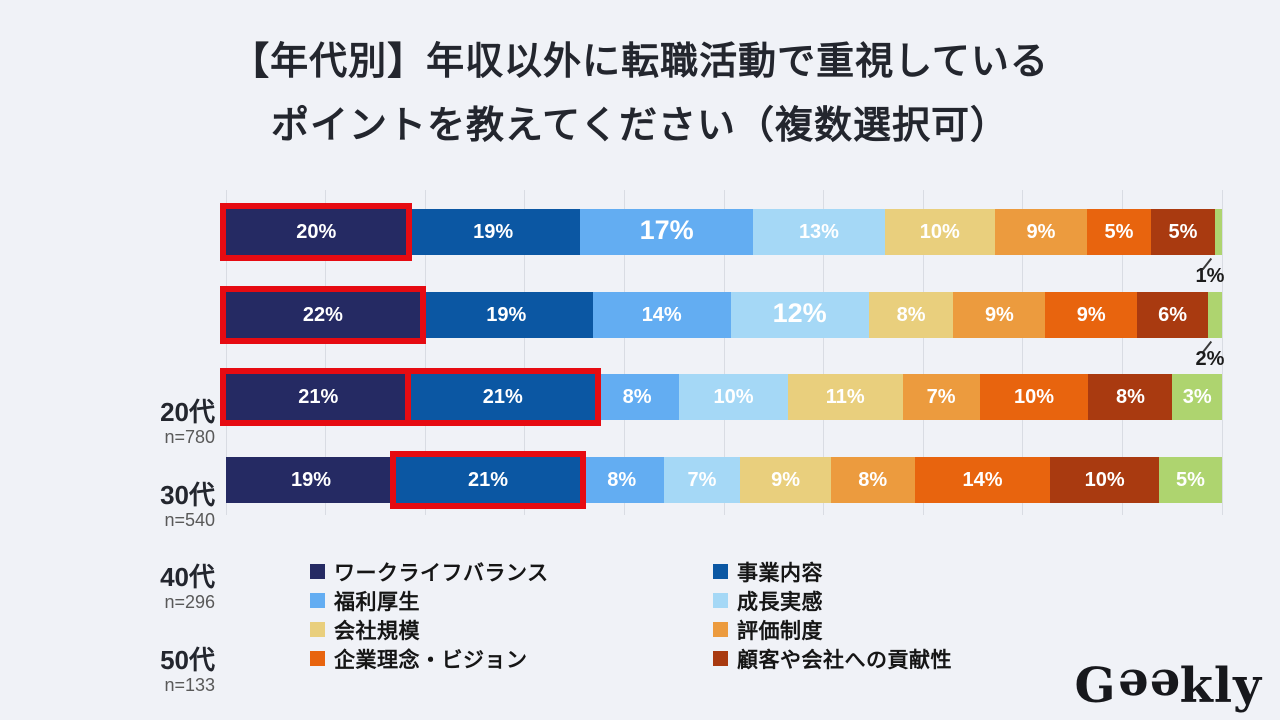 The width and height of the screenshot is (1280, 720). I want to click on row-label-1: 20代 n=780, so click(155, 423).